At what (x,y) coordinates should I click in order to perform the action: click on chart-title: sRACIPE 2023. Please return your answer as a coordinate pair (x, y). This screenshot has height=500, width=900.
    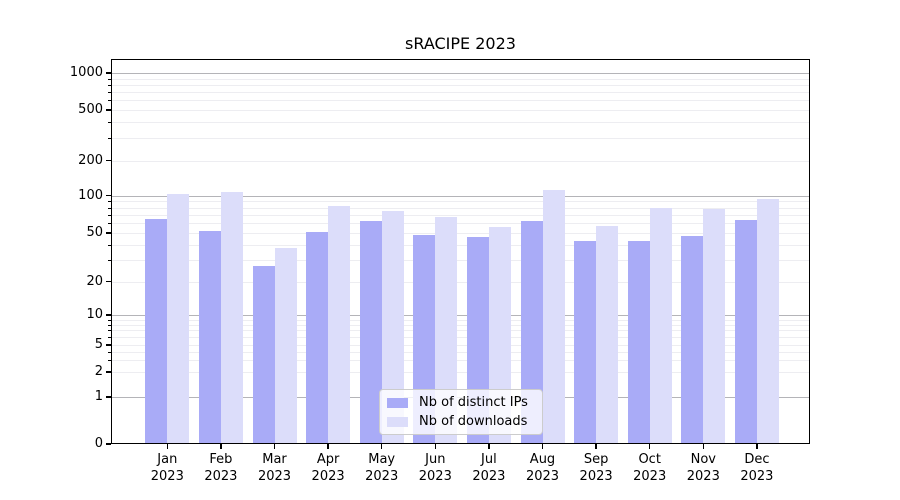
    Looking at the image, I should click on (460, 43).